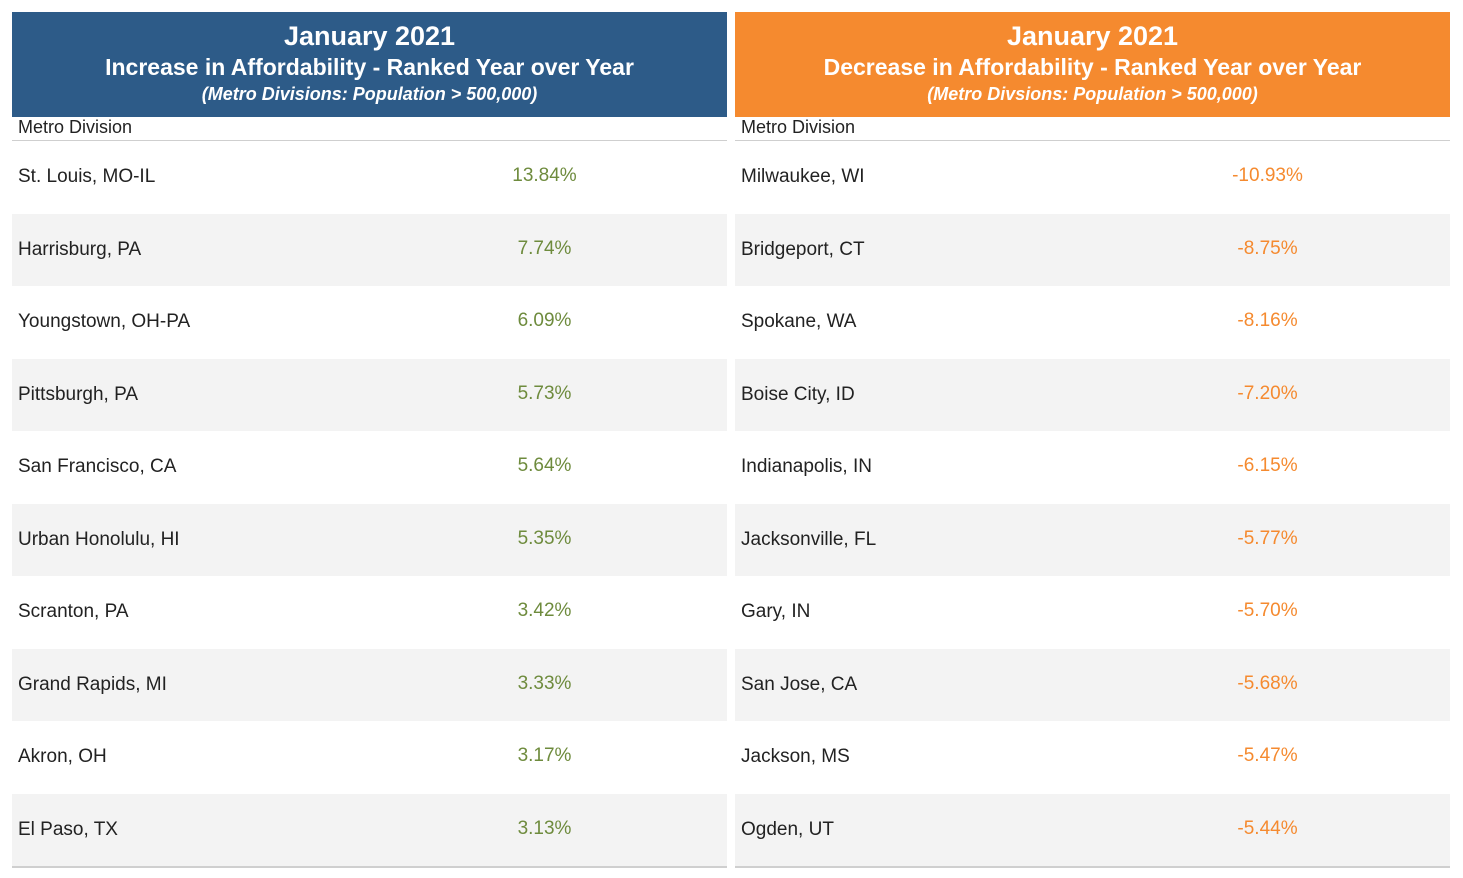 The width and height of the screenshot is (1463, 878). I want to click on change-value: 3.17%, so click(544, 755).